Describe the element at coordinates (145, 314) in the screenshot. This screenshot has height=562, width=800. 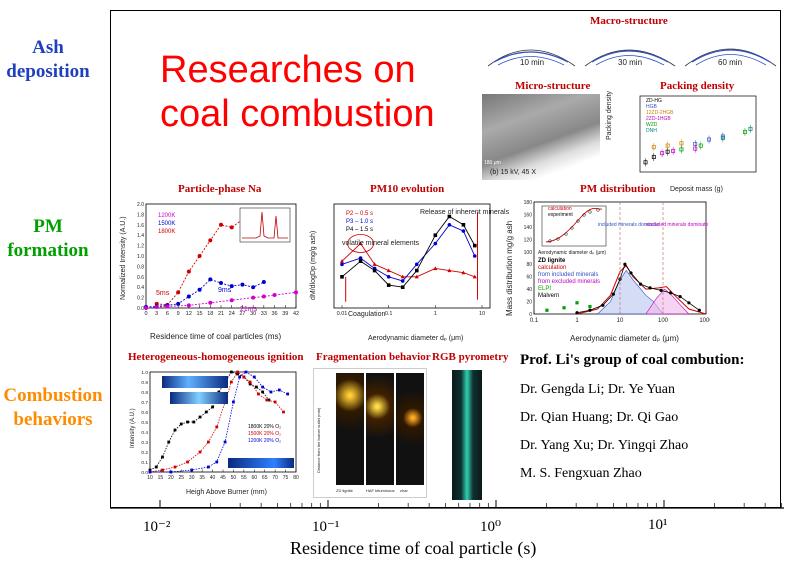
I see `na-xtick-label: 0` at that location.